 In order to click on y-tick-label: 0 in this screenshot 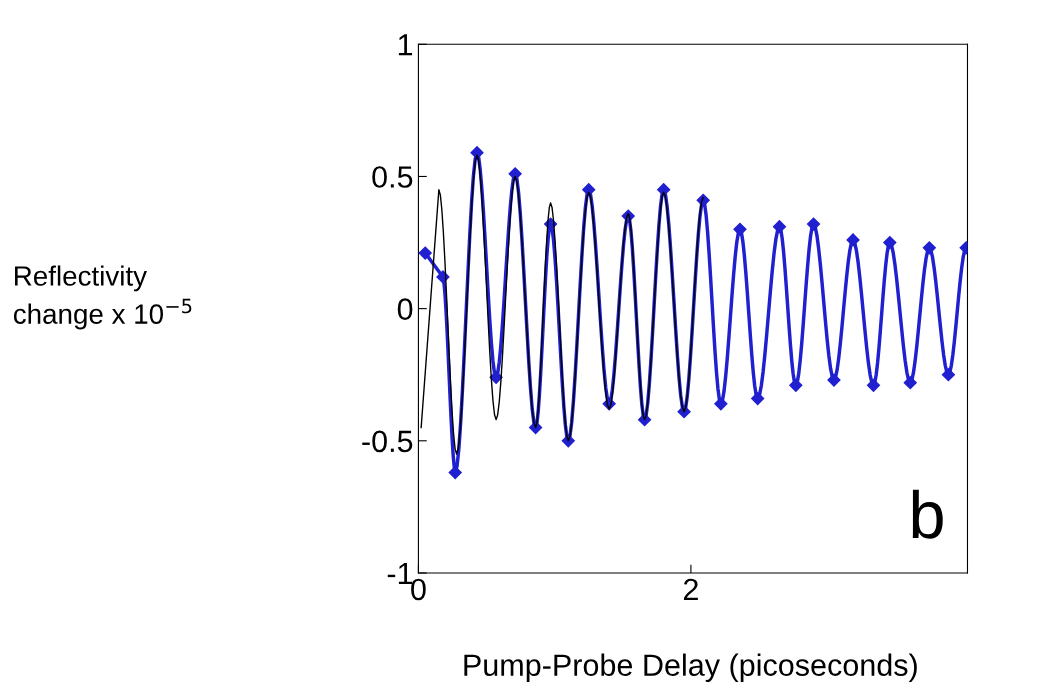, I will do `click(405, 309)`.